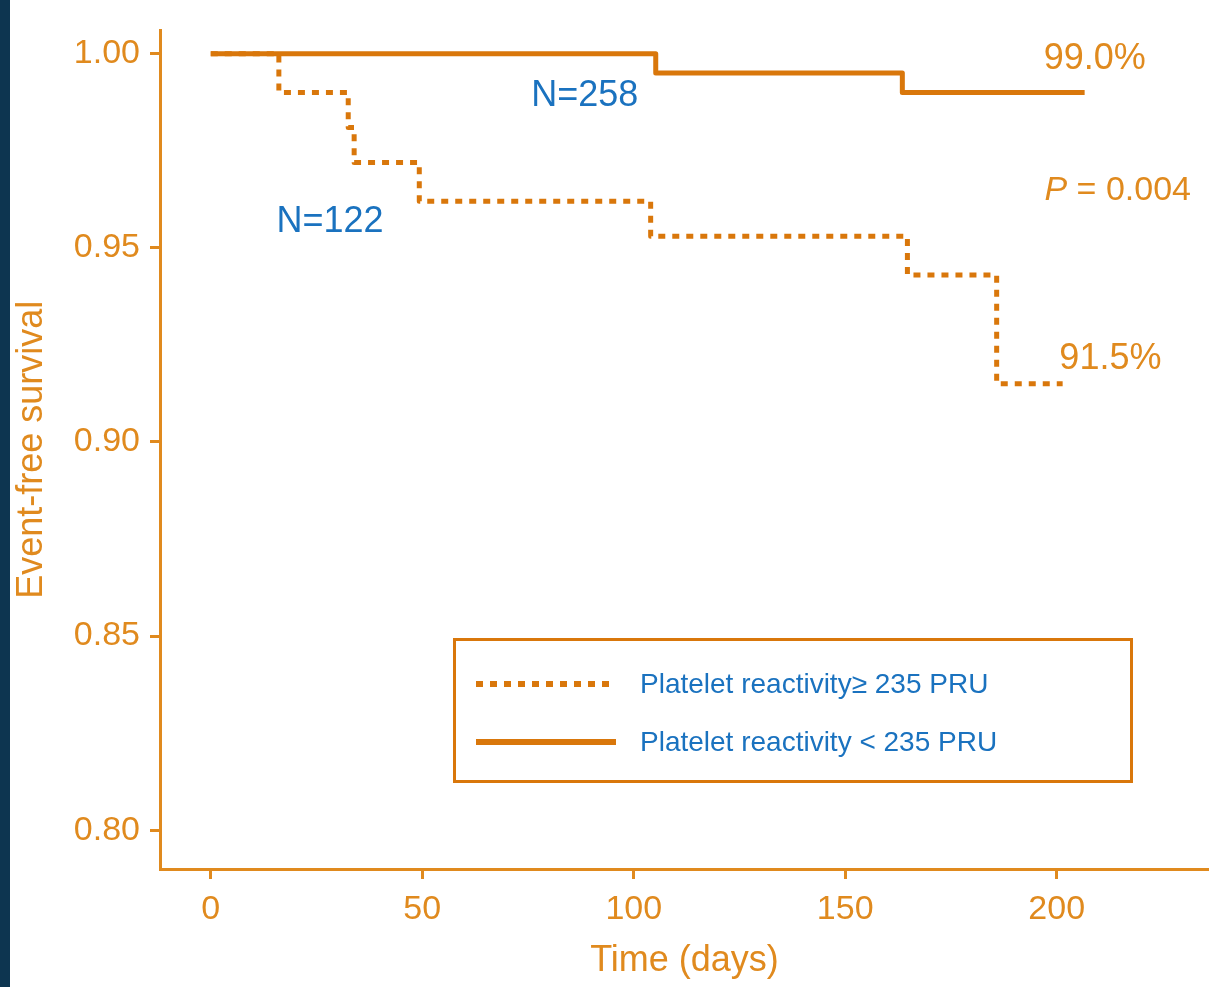 This screenshot has width=1209, height=987. Describe the element at coordinates (106, 51) in the screenshot. I see `y-tick-label: 1.00` at that location.